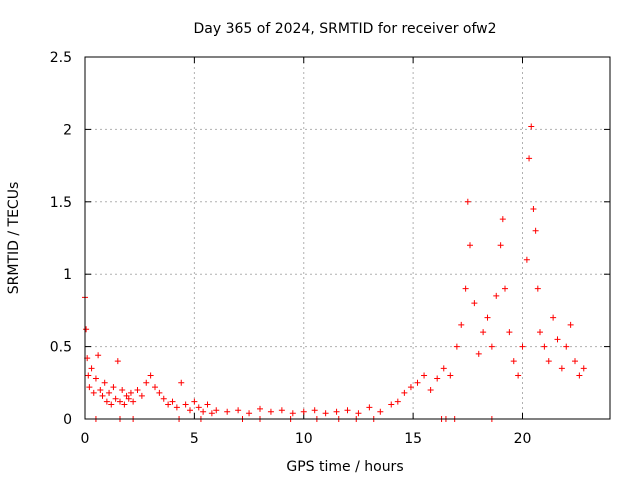 The height and width of the screenshot is (480, 640). I want to click on y-tick-label: 2.5, so click(61, 58).